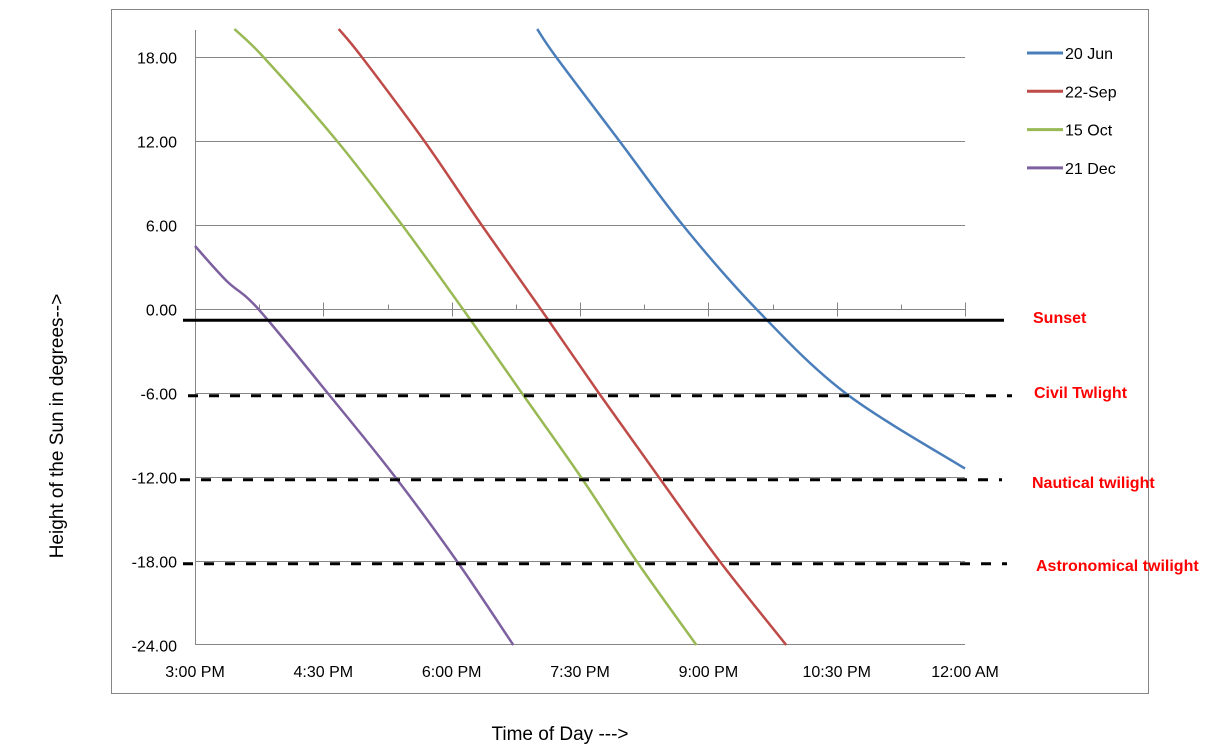 The height and width of the screenshot is (750, 1225). Describe the element at coordinates (1091, 92) in the screenshot. I see `legend-label: 22-Sep` at that location.